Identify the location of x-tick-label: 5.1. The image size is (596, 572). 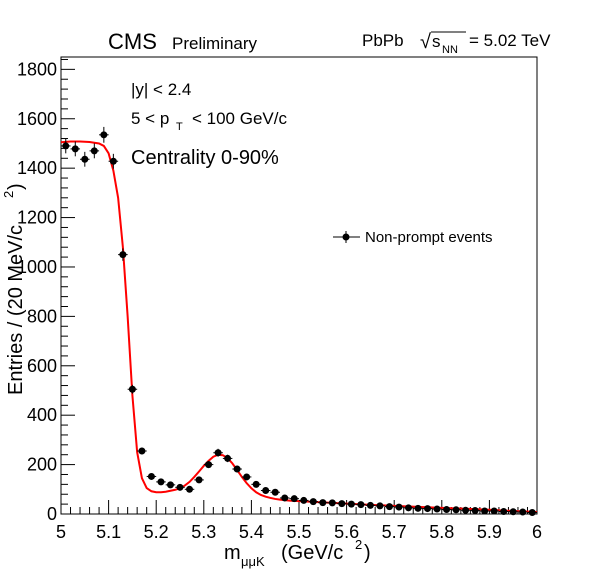
(108, 532).